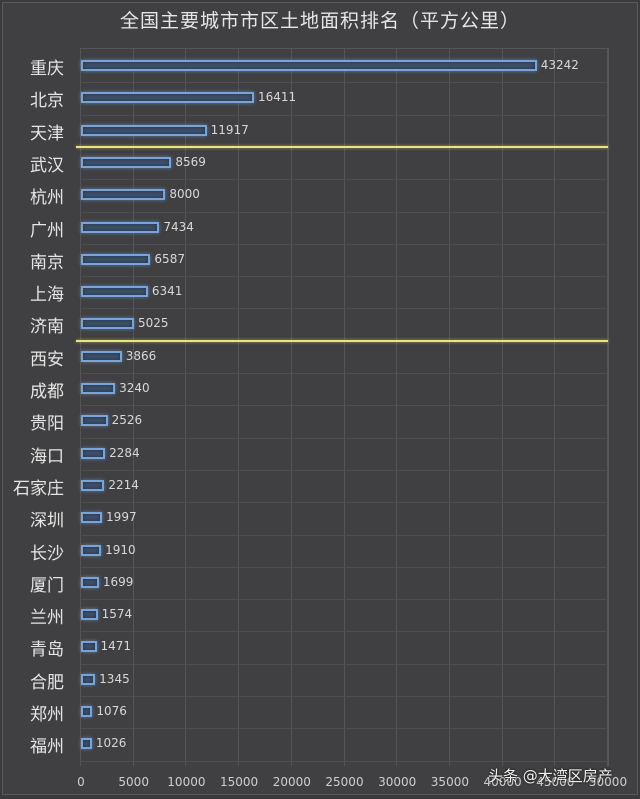  Describe the element at coordinates (608, 782) in the screenshot. I see `x-tick-label: 50000` at that location.